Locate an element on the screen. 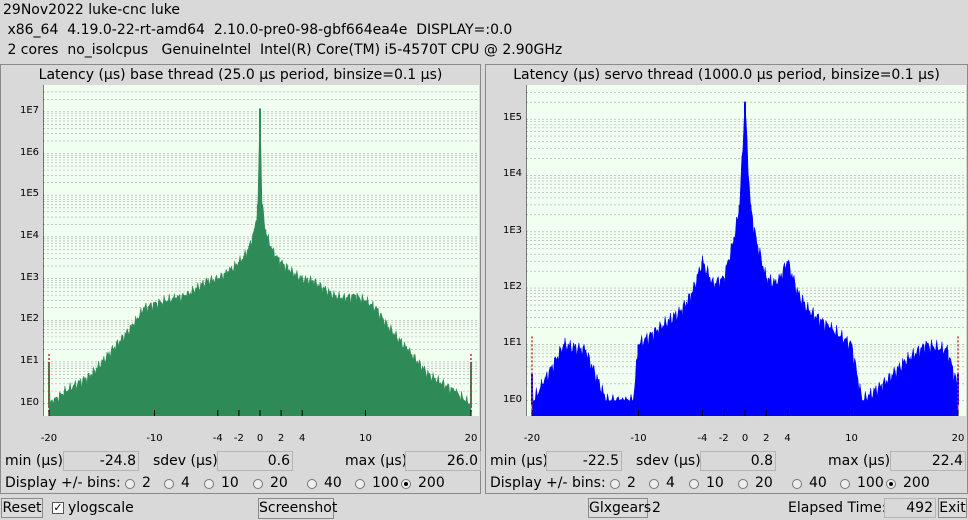 The image size is (968, 520). servo-min-value: -22.5 is located at coordinates (584, 461).